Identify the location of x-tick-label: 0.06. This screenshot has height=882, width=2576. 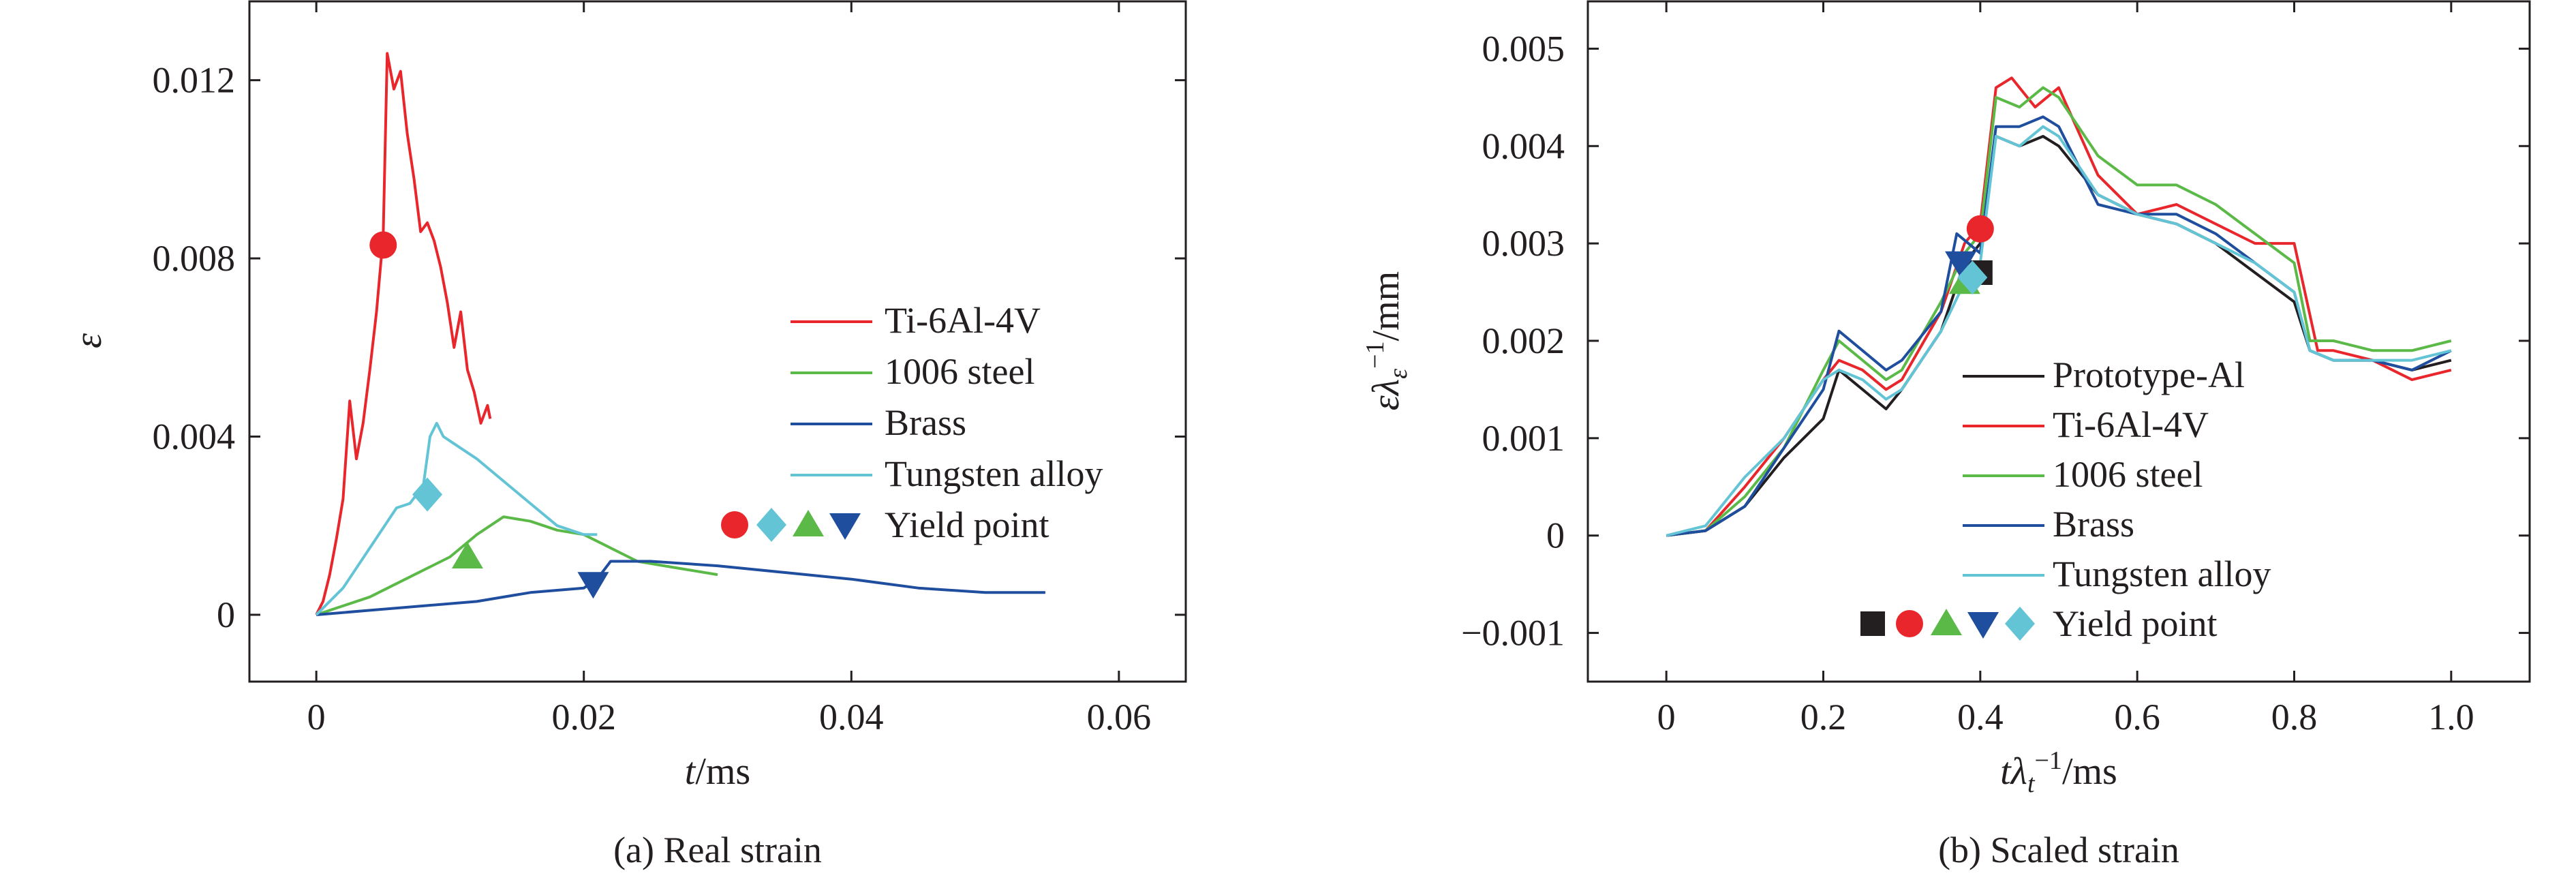
(1119, 717).